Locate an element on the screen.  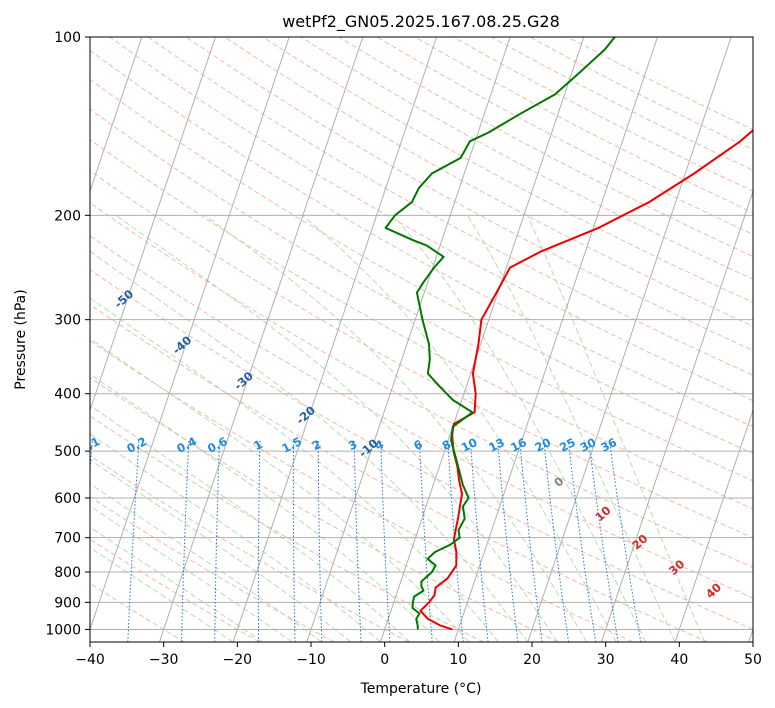
x-tick-label: −40 is located at coordinates (90, 660).